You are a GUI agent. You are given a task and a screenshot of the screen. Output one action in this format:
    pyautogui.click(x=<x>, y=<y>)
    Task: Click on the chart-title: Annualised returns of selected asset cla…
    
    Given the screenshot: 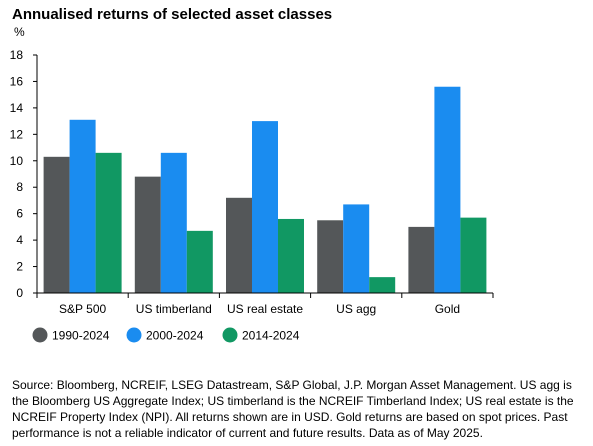 What is the action you would take?
    pyautogui.click(x=172, y=14)
    